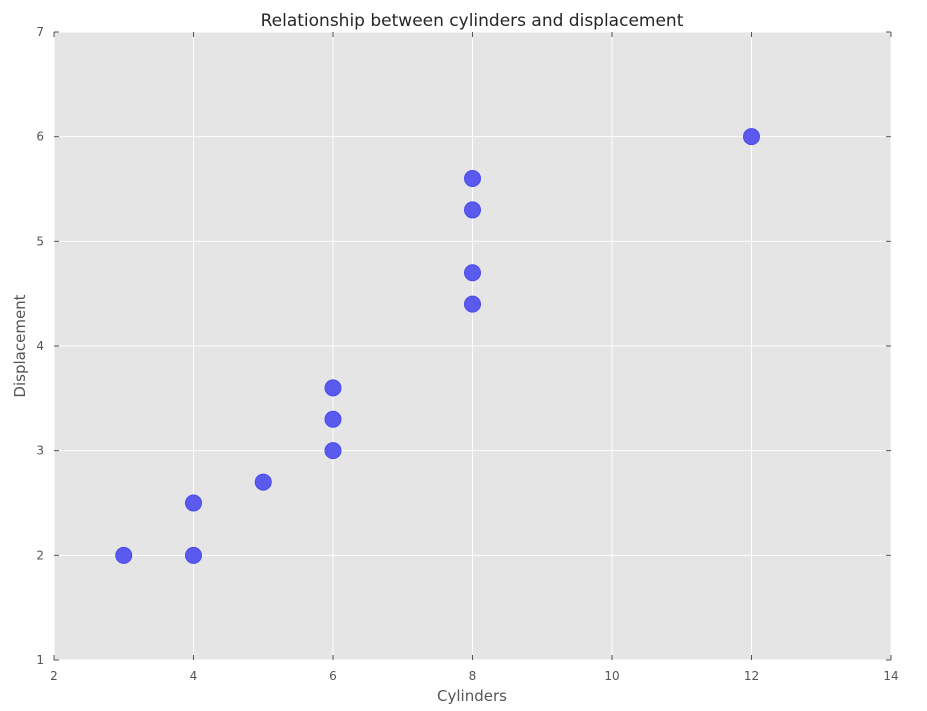 The height and width of the screenshot is (711, 927). Describe the element at coordinates (751, 676) in the screenshot. I see `x-tick-label: 12` at that location.